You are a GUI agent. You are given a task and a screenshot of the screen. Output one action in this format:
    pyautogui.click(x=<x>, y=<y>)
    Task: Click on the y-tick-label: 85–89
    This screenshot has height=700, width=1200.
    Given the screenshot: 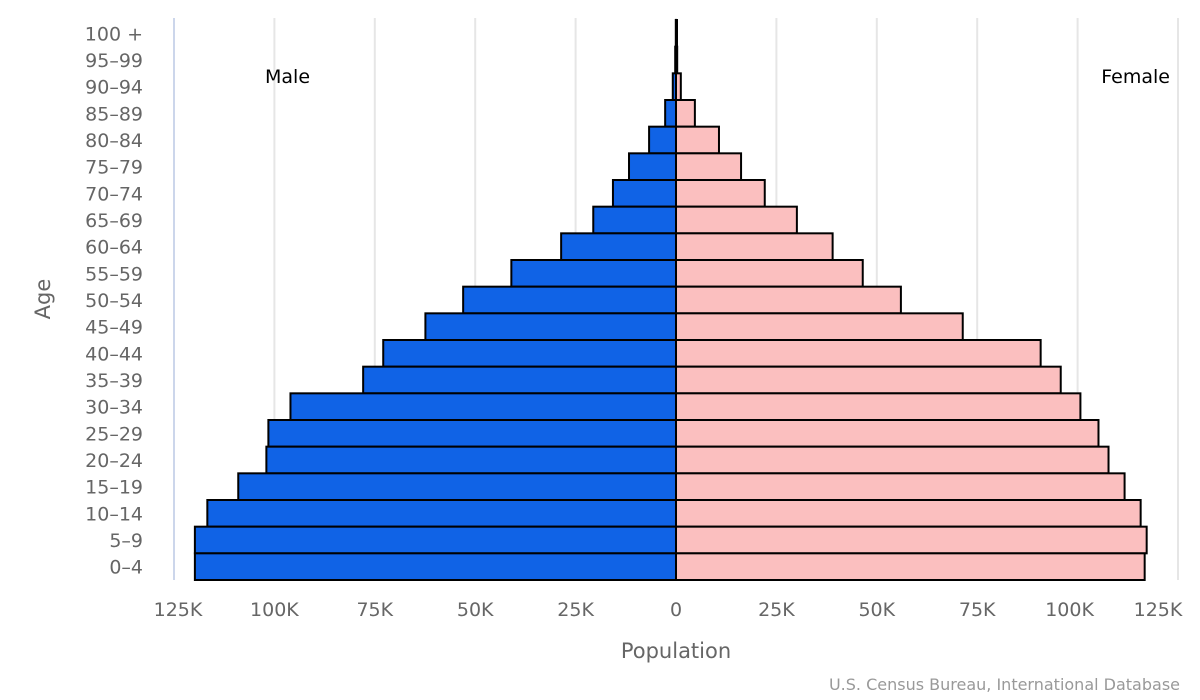 What is the action you would take?
    pyautogui.click(x=114, y=114)
    